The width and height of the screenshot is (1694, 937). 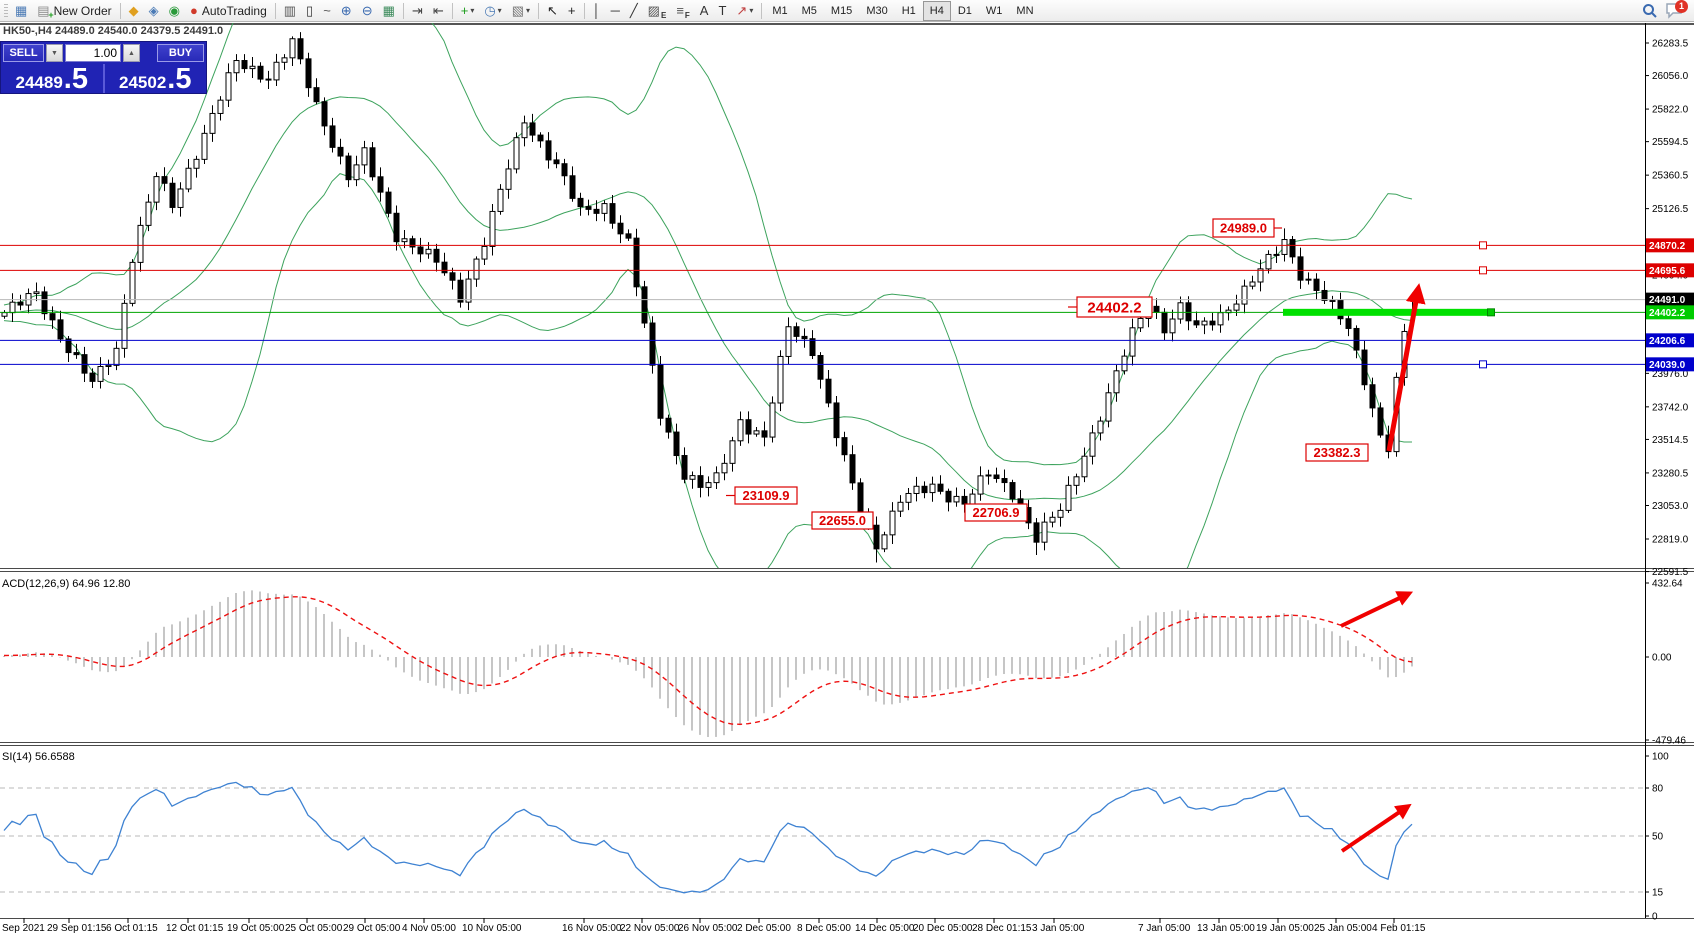 I want to click on auto-scroll-button: ⇥, so click(x=417, y=11).